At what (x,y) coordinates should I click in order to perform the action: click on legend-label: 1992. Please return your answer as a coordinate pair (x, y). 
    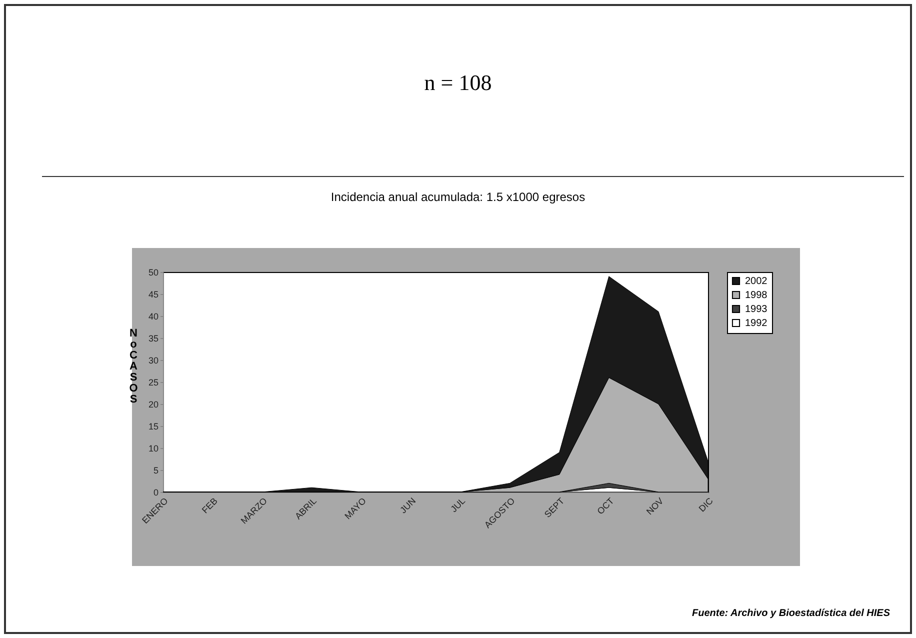
    Looking at the image, I should click on (756, 323).